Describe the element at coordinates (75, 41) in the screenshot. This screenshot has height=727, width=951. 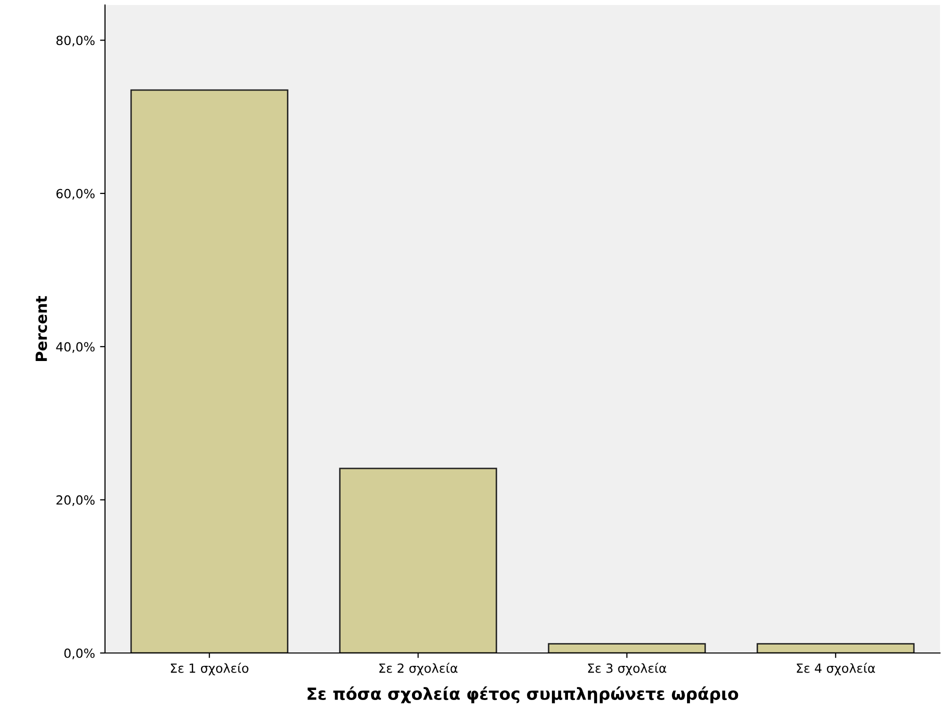
I see `y-tick-label: 80,0%` at that location.